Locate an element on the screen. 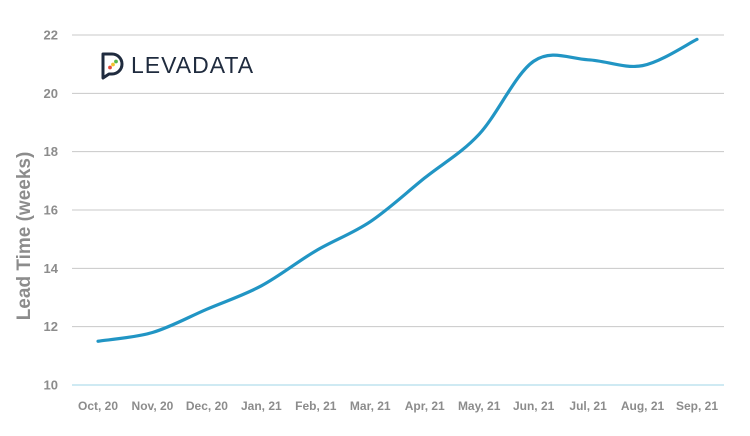  y-tick-label: 22 is located at coordinates (51, 35).